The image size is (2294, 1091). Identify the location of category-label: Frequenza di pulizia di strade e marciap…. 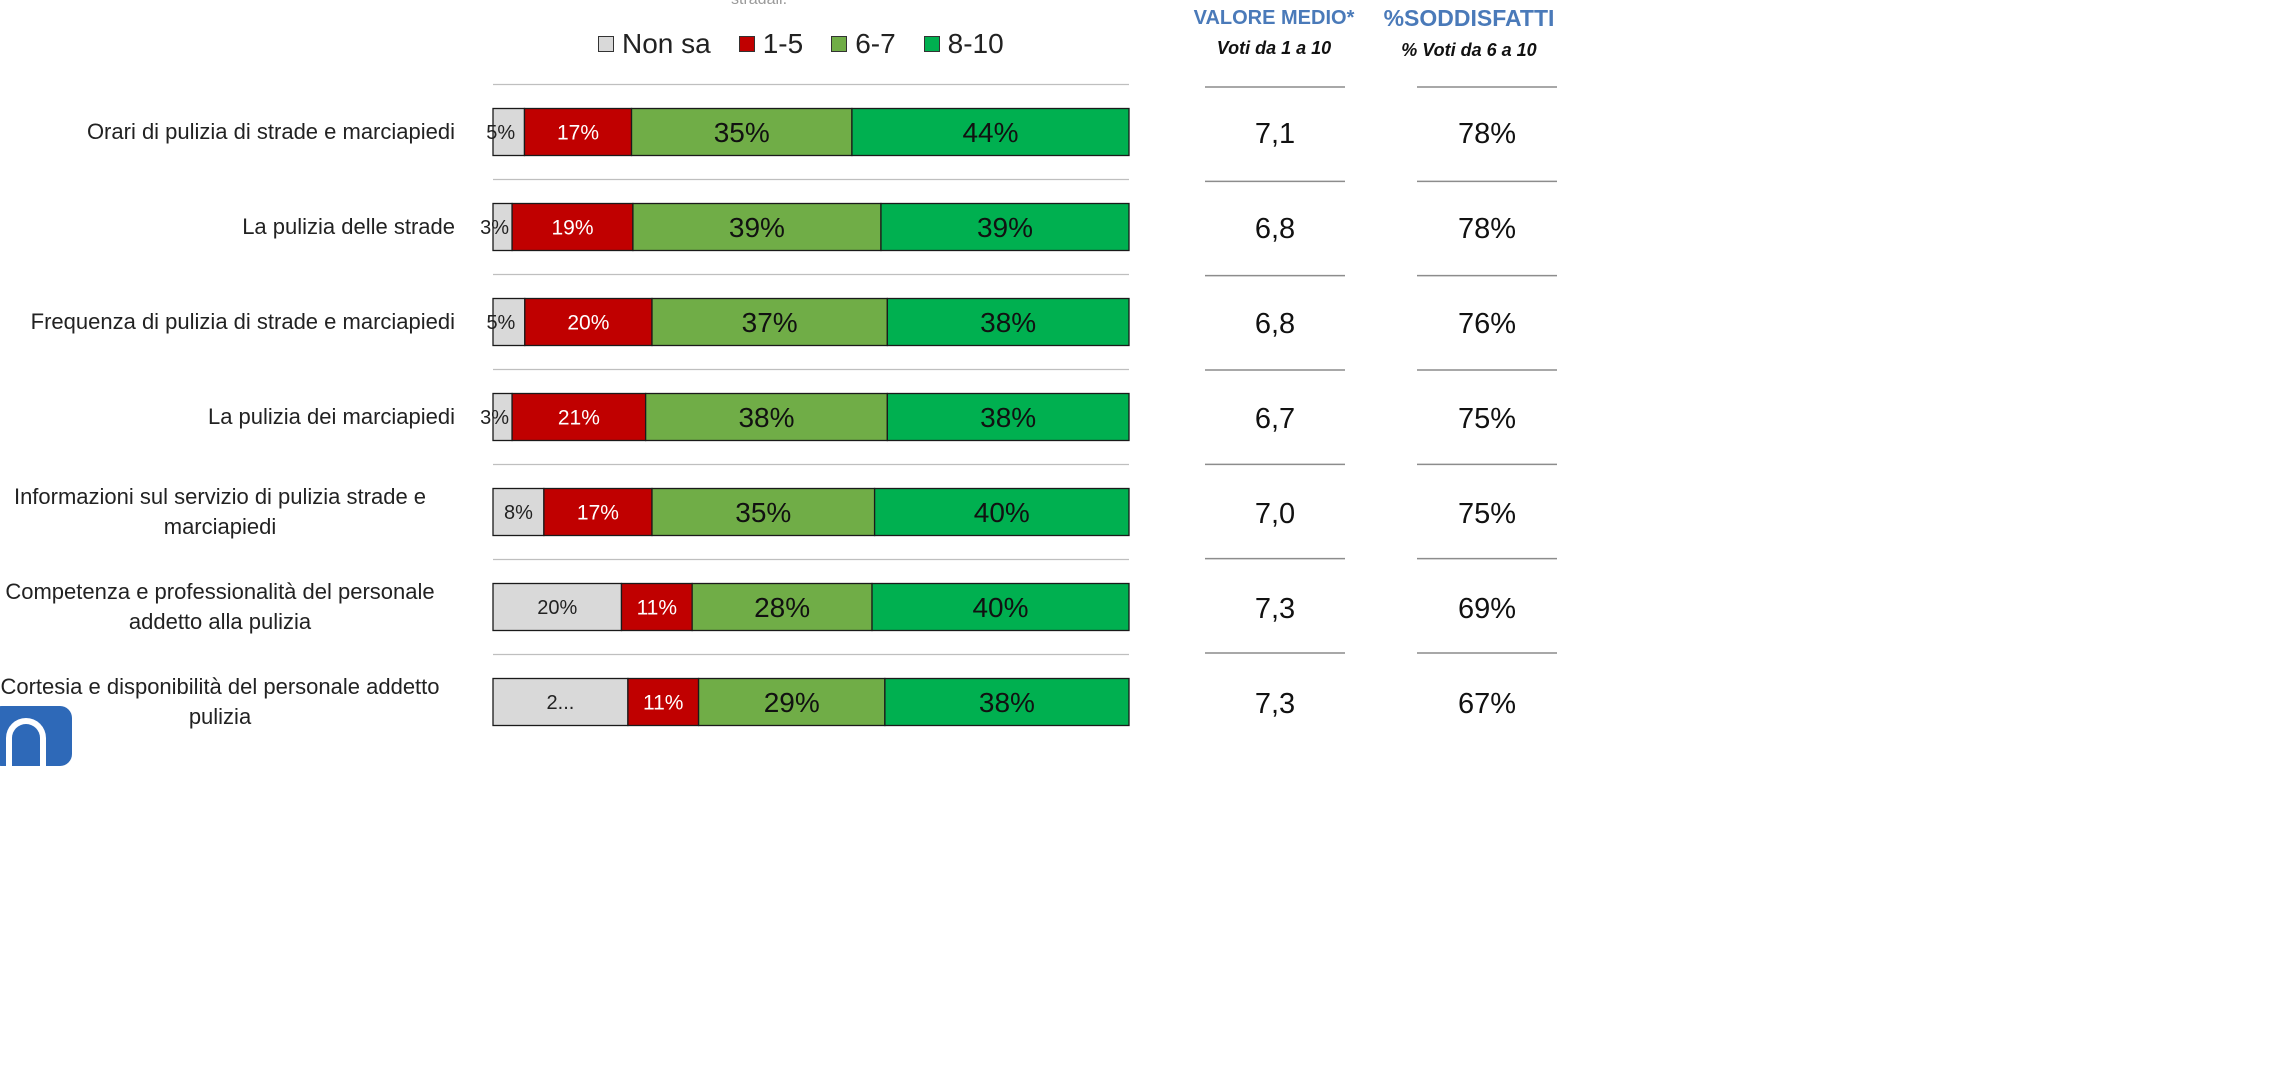
(242, 321).